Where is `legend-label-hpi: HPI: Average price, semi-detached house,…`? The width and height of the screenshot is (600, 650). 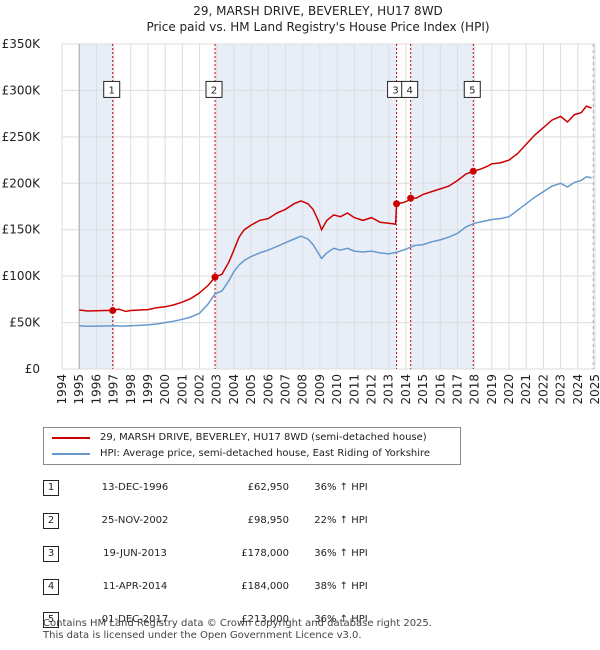 legend-label-hpi: HPI: Average price, semi-detached house,… is located at coordinates (265, 453).